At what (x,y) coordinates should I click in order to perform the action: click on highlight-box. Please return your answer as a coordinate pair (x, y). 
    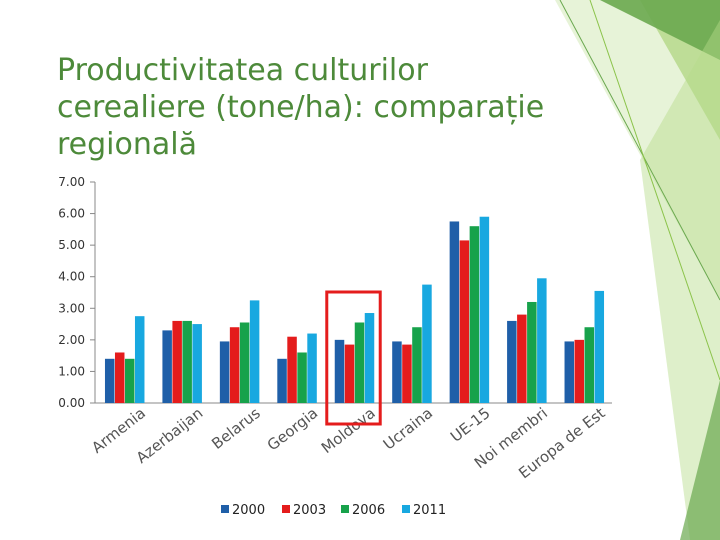
    Looking at the image, I should click on (353, 358).